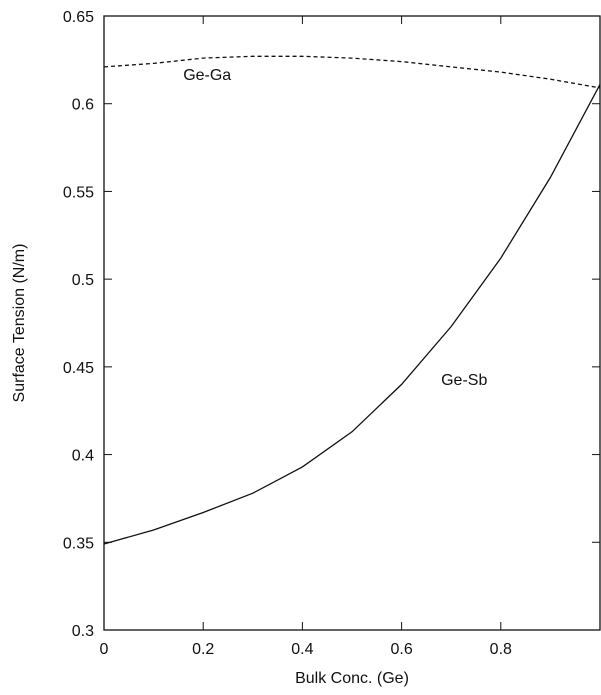 This screenshot has height=695, width=601. Describe the element at coordinates (401, 649) in the screenshot. I see `x-tick-label: 0.6` at that location.